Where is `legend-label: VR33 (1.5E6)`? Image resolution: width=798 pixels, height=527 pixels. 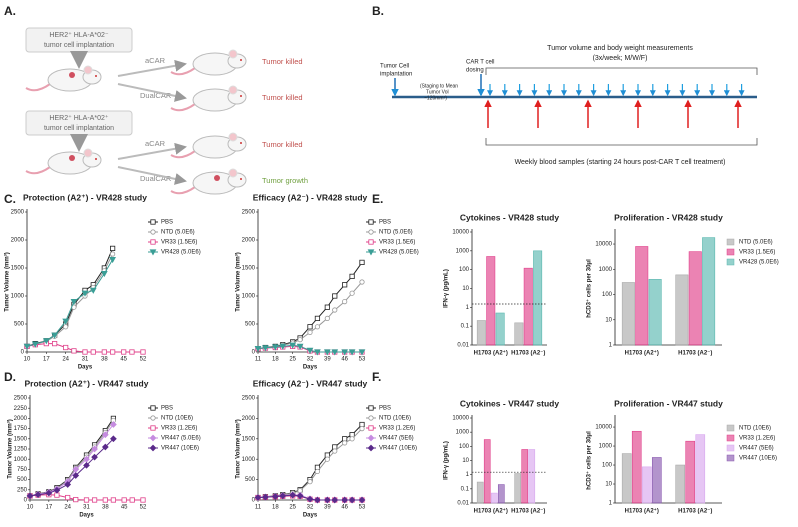 legend-label: VR33 (1.5E6) is located at coordinates (757, 253).